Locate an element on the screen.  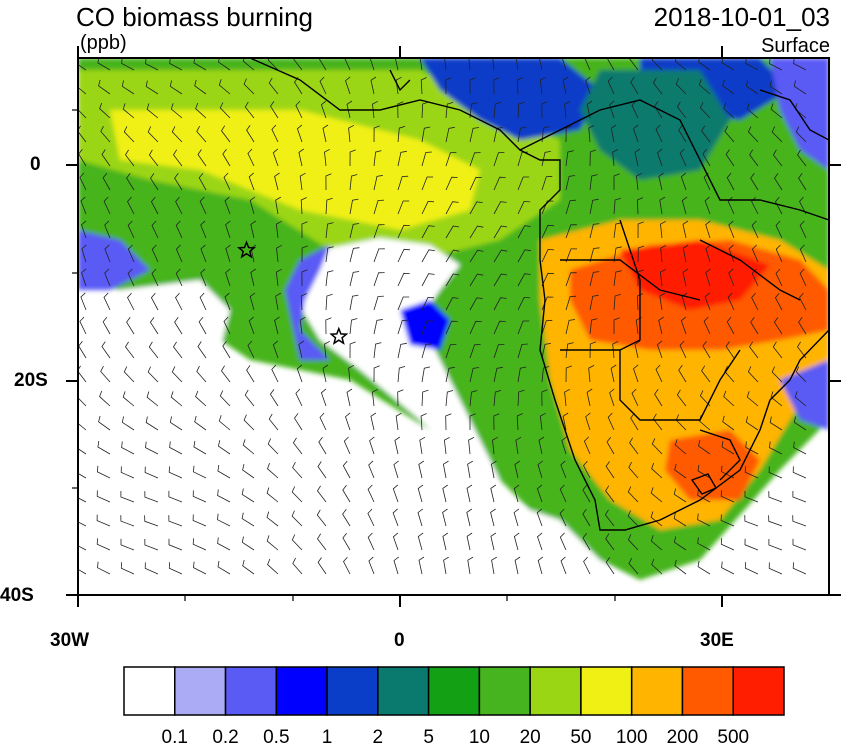
colorbar-labels: 0.1 0.2 0.5 1 2 5 10 20 50 100 200 500 is located at coordinates (456, 737).